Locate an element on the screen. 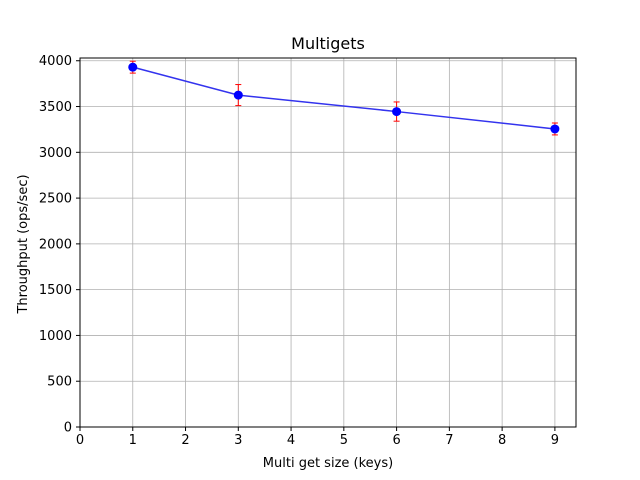 The width and height of the screenshot is (640, 480). y-tick-label: 0 is located at coordinates (68, 428).